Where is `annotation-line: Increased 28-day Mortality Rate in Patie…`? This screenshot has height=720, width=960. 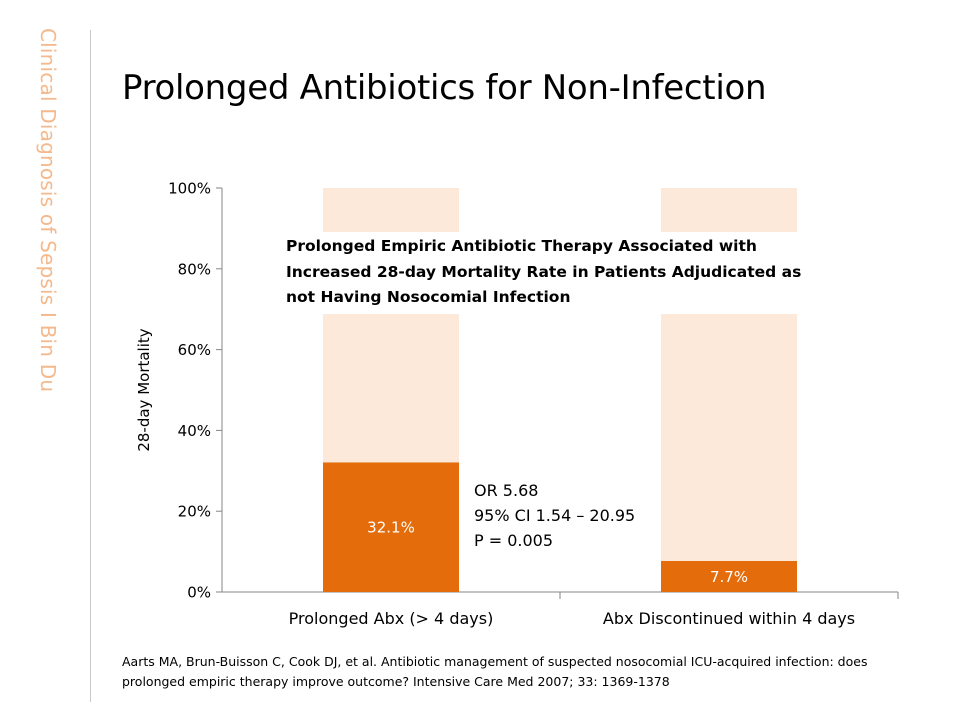
annotation-line: Increased 28-day Mortality Rate in Patie… is located at coordinates (544, 271).